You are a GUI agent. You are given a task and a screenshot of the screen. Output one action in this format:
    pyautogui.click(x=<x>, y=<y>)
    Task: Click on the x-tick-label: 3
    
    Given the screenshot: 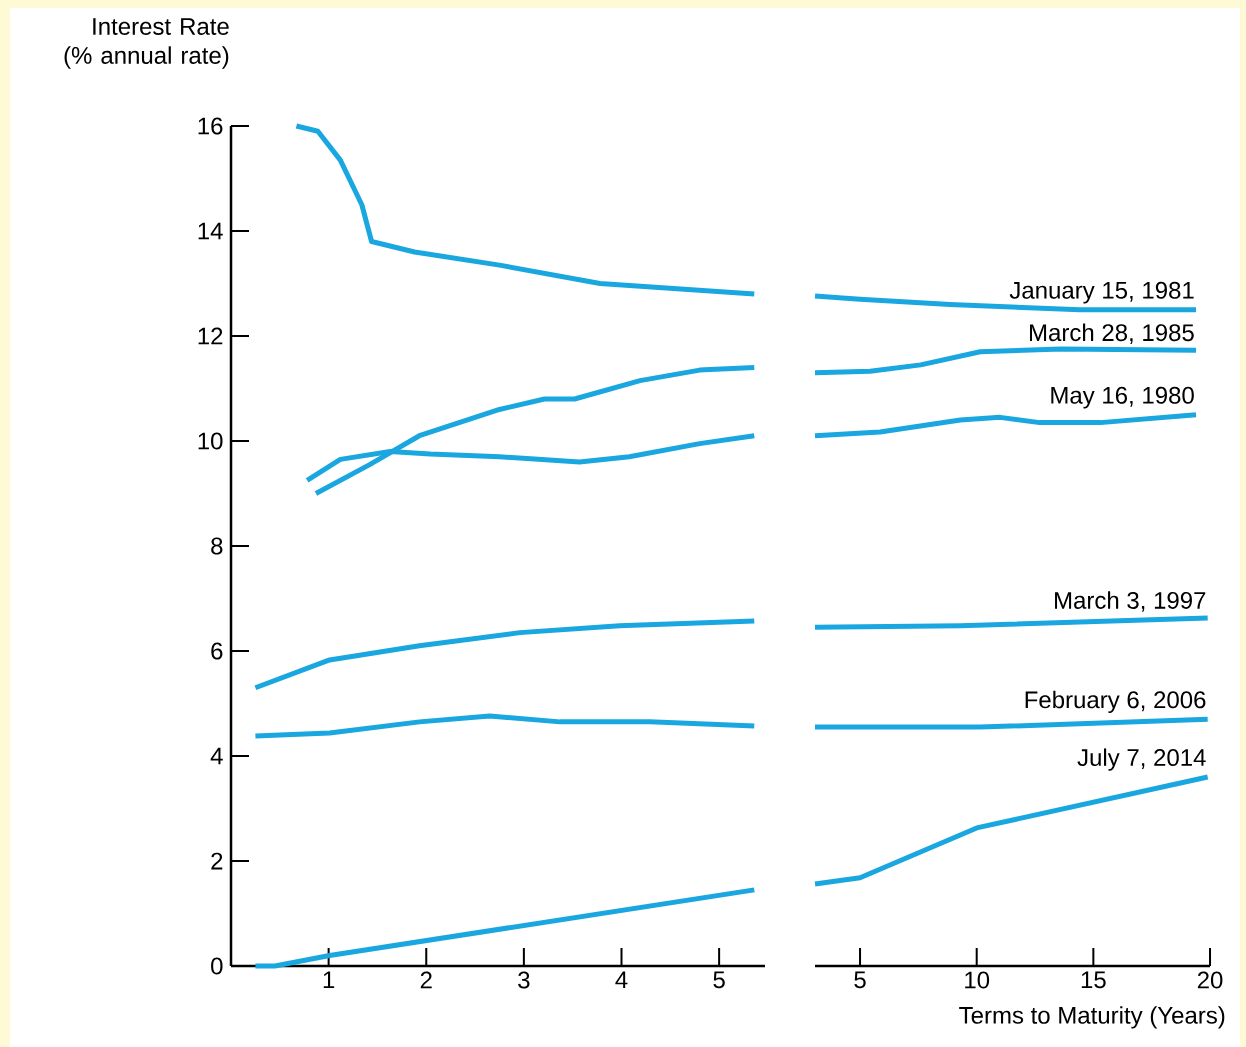 What is the action you would take?
    pyautogui.click(x=524, y=980)
    